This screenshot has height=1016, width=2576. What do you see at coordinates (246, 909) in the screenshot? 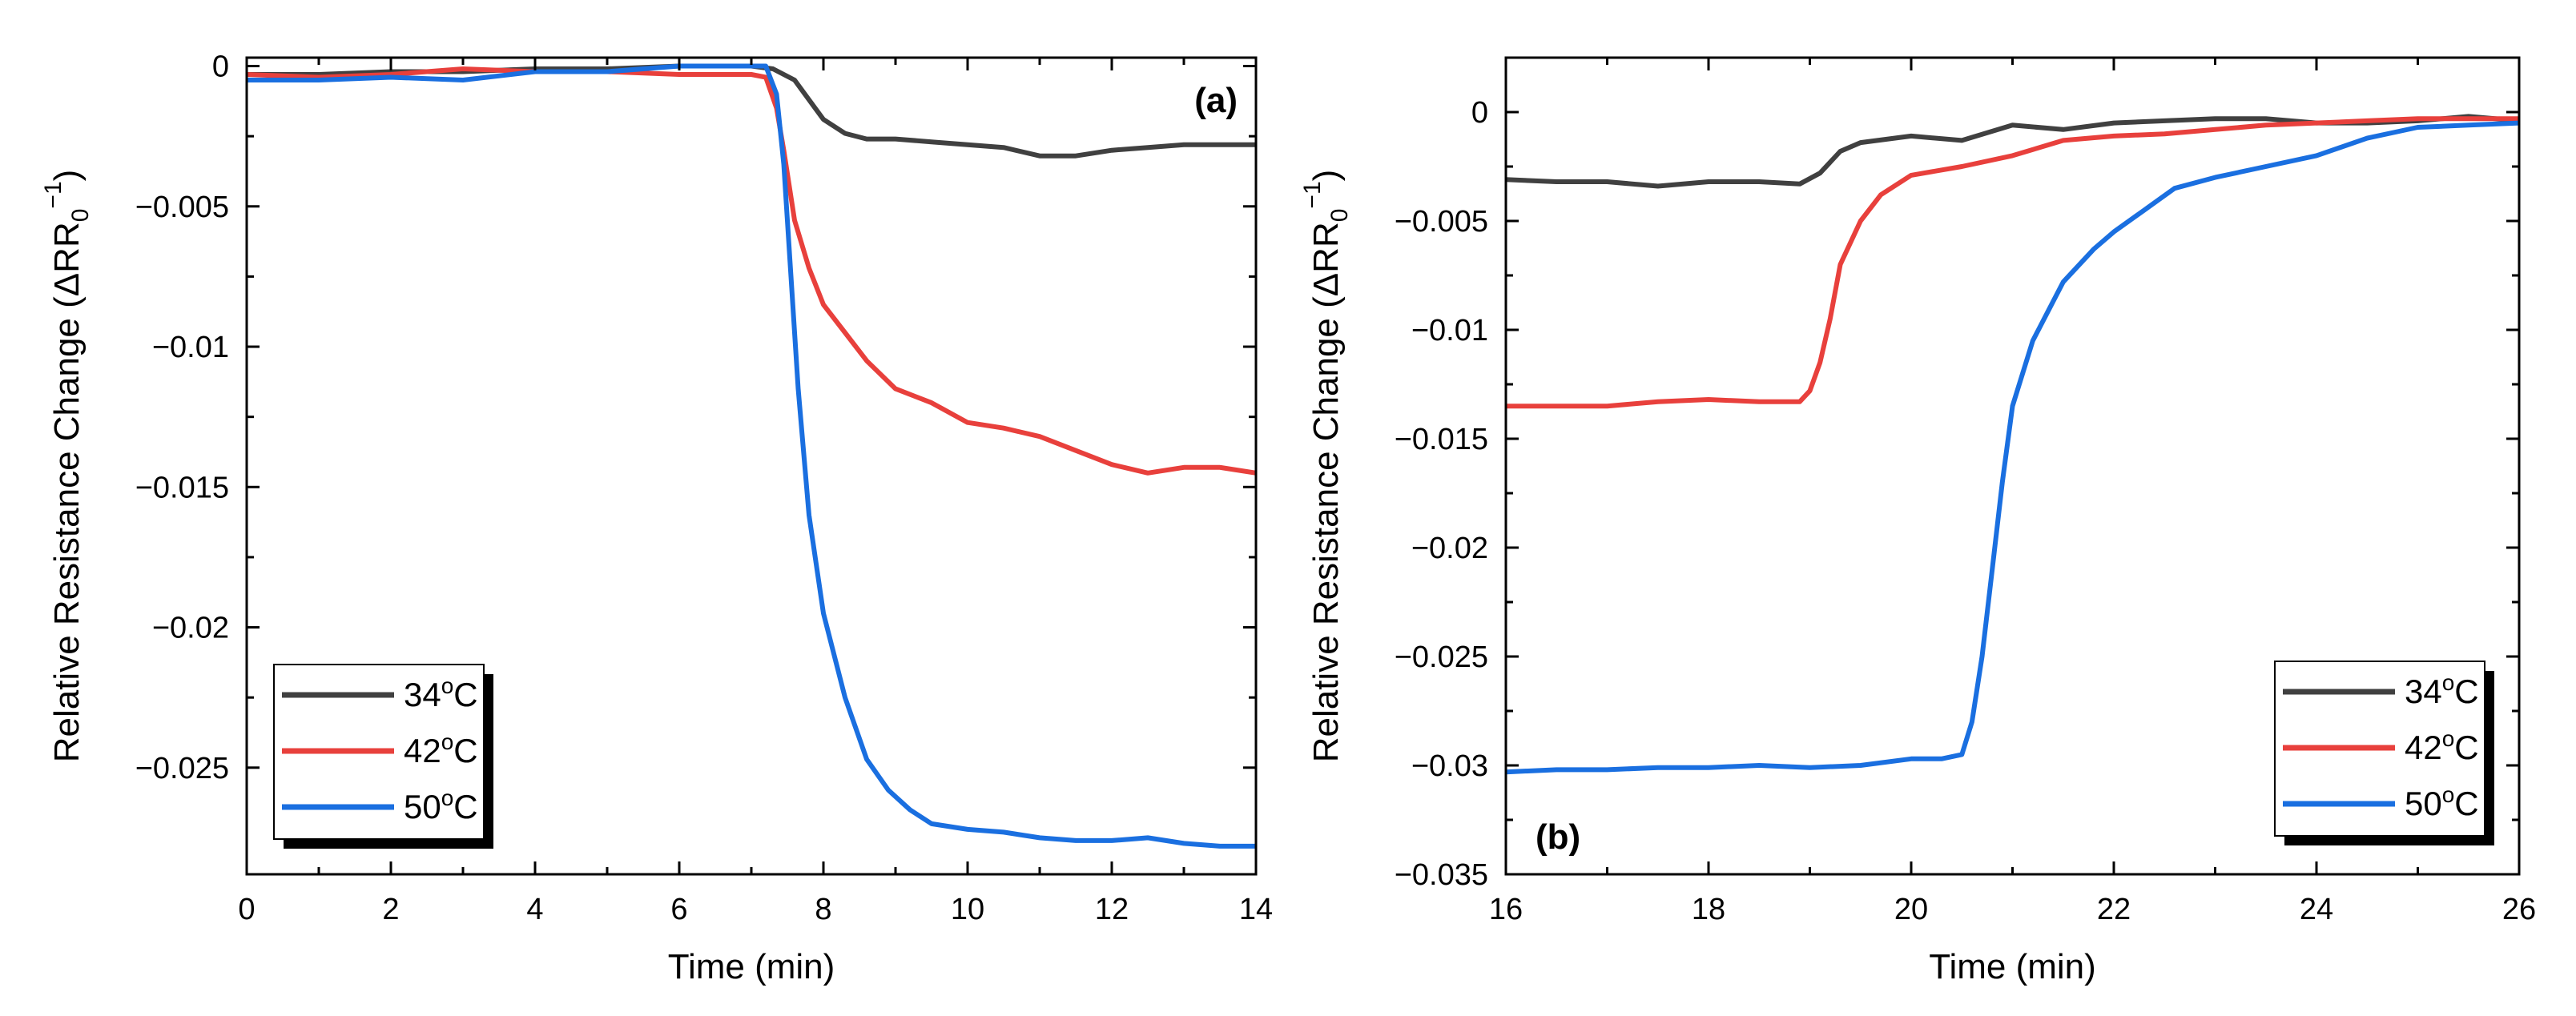
I see `x-tick-label: 0` at bounding box center [246, 909].